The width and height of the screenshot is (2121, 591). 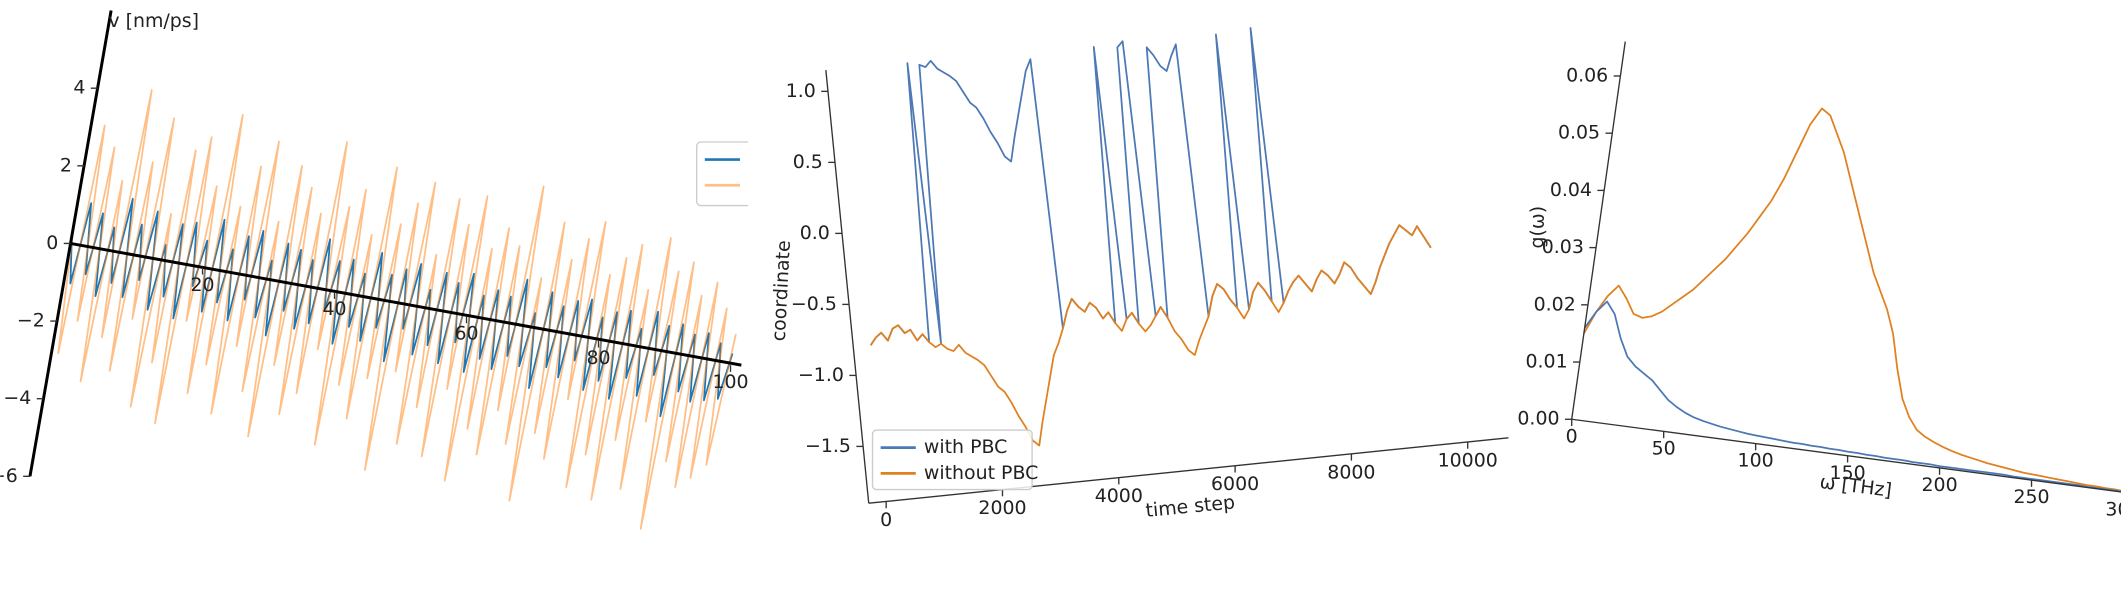 What do you see at coordinates (2113, 509) in the screenshot?
I see `x-tick-label: 300` at bounding box center [2113, 509].